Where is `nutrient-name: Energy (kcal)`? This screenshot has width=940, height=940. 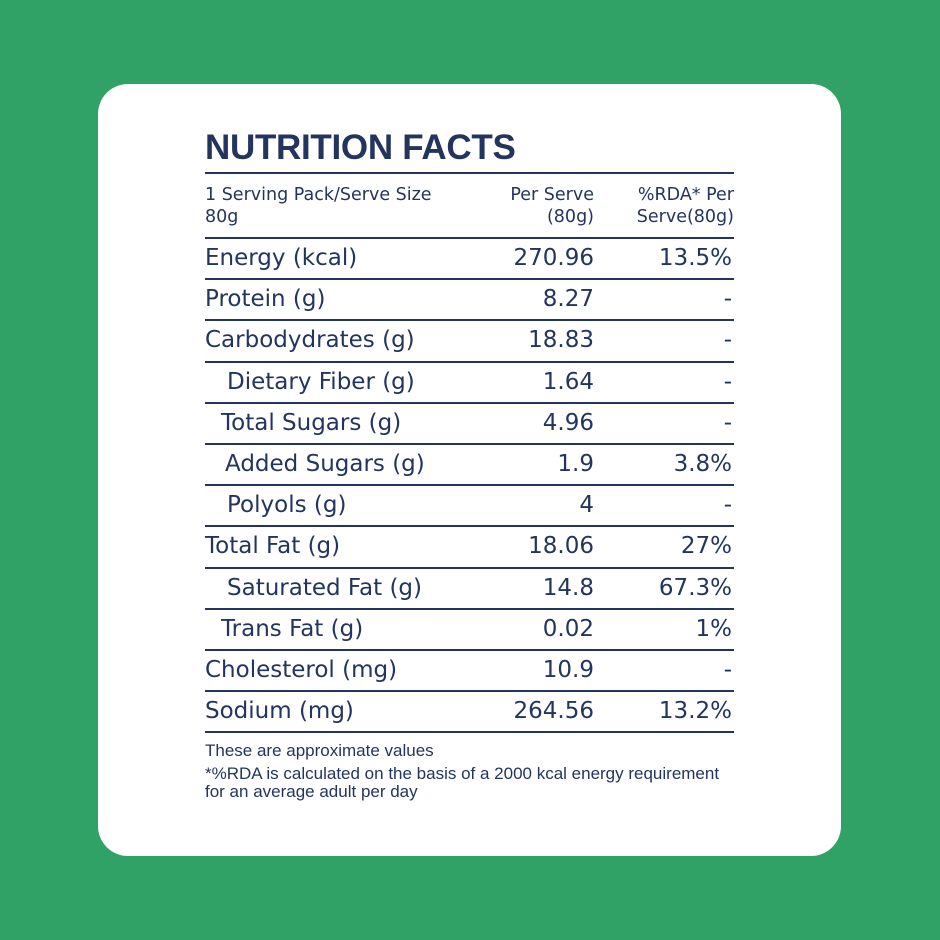
nutrient-name: Energy (kcal) is located at coordinates (281, 258).